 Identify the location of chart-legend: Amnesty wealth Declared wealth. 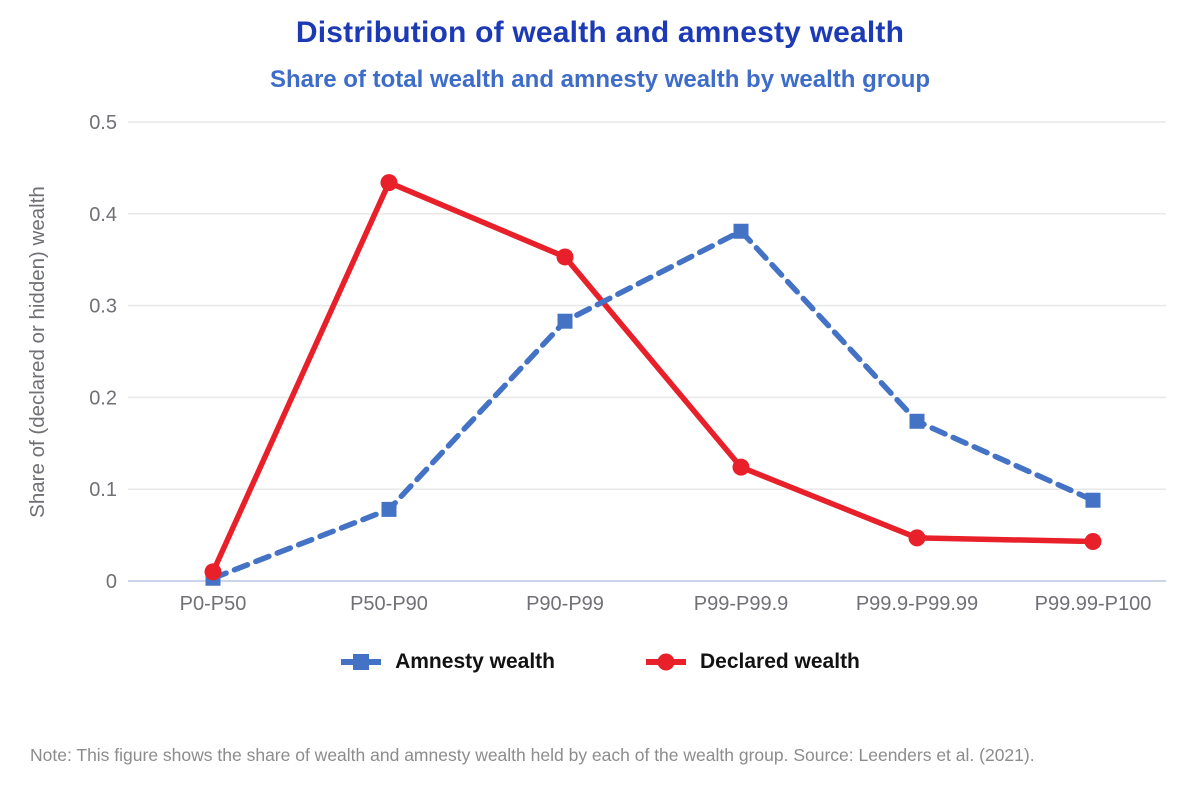
(600, 662).